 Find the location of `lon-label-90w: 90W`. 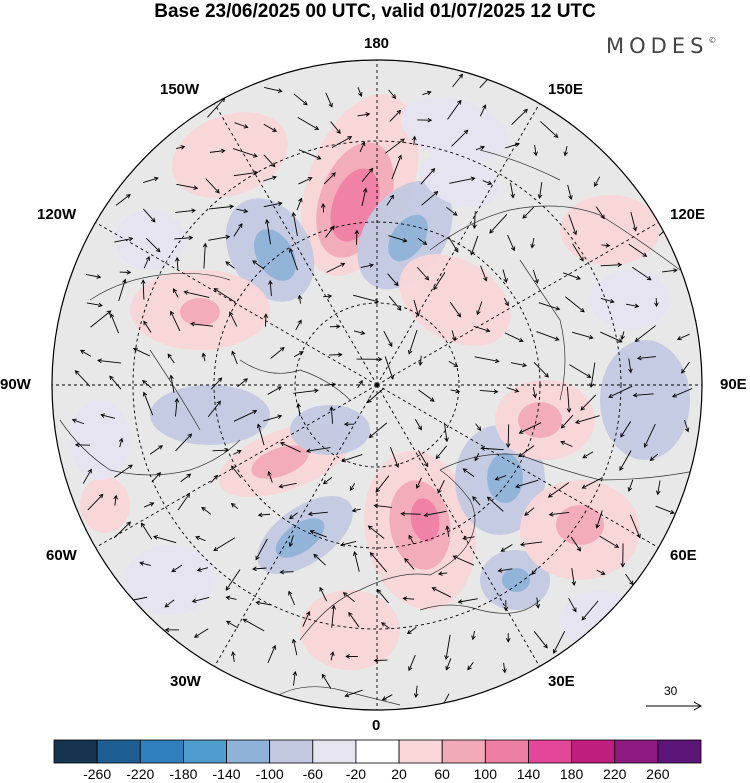

lon-label-90w: 90W is located at coordinates (15, 384).